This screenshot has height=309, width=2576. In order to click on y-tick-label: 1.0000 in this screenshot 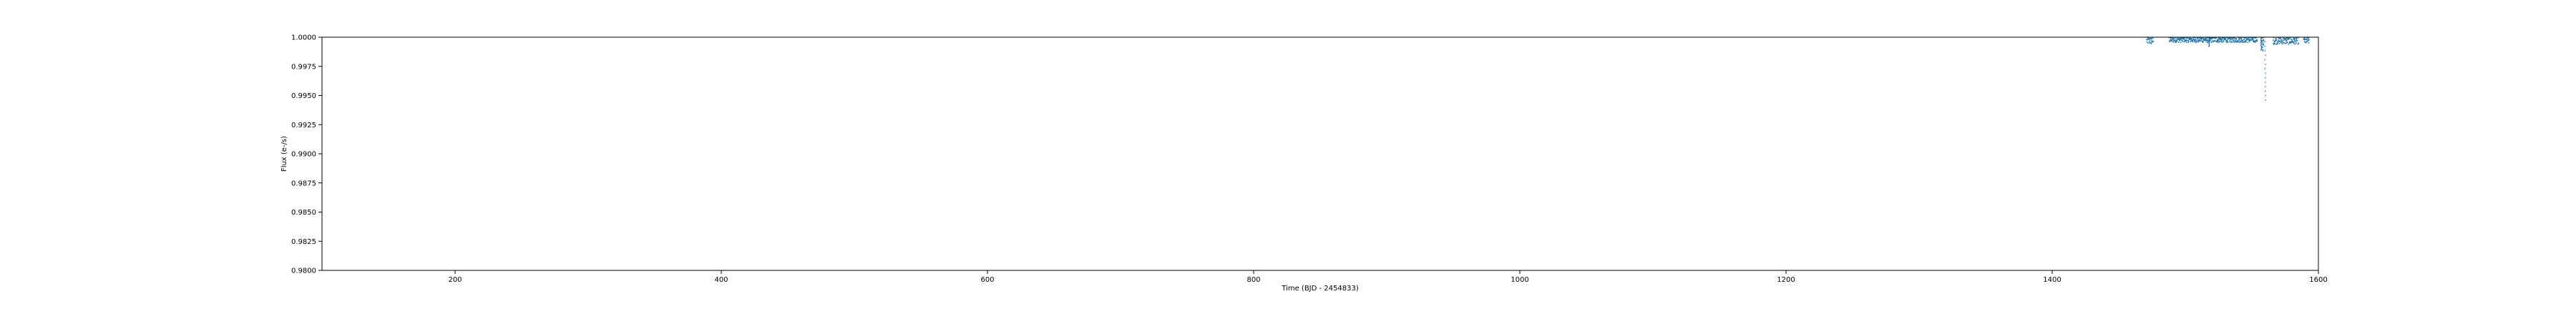, I will do `click(303, 38)`.